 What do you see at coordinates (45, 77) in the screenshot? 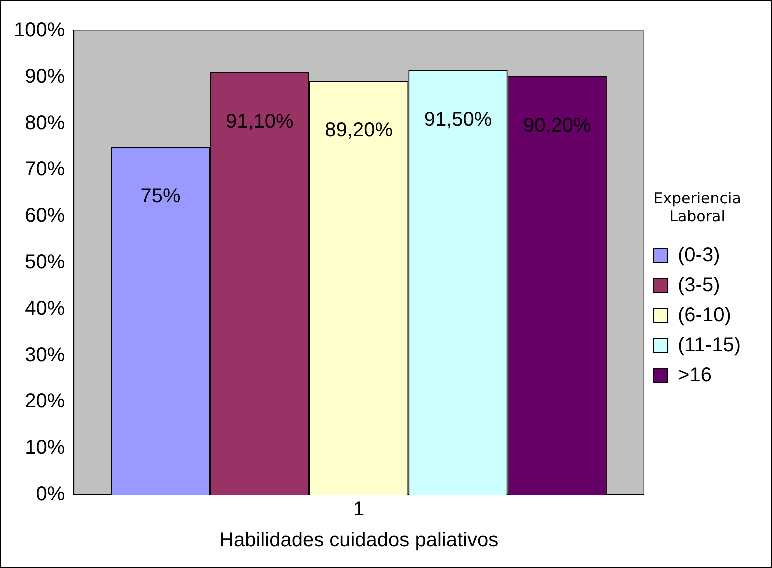
I see `y-tick-label: 90%` at bounding box center [45, 77].